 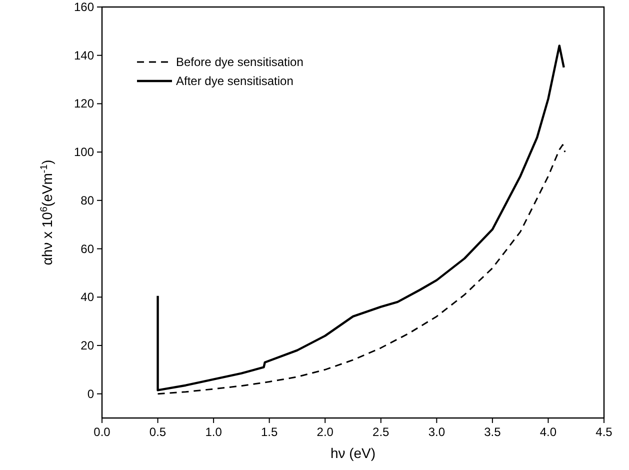 I want to click on y-tick-label: 40, so click(x=87, y=297).